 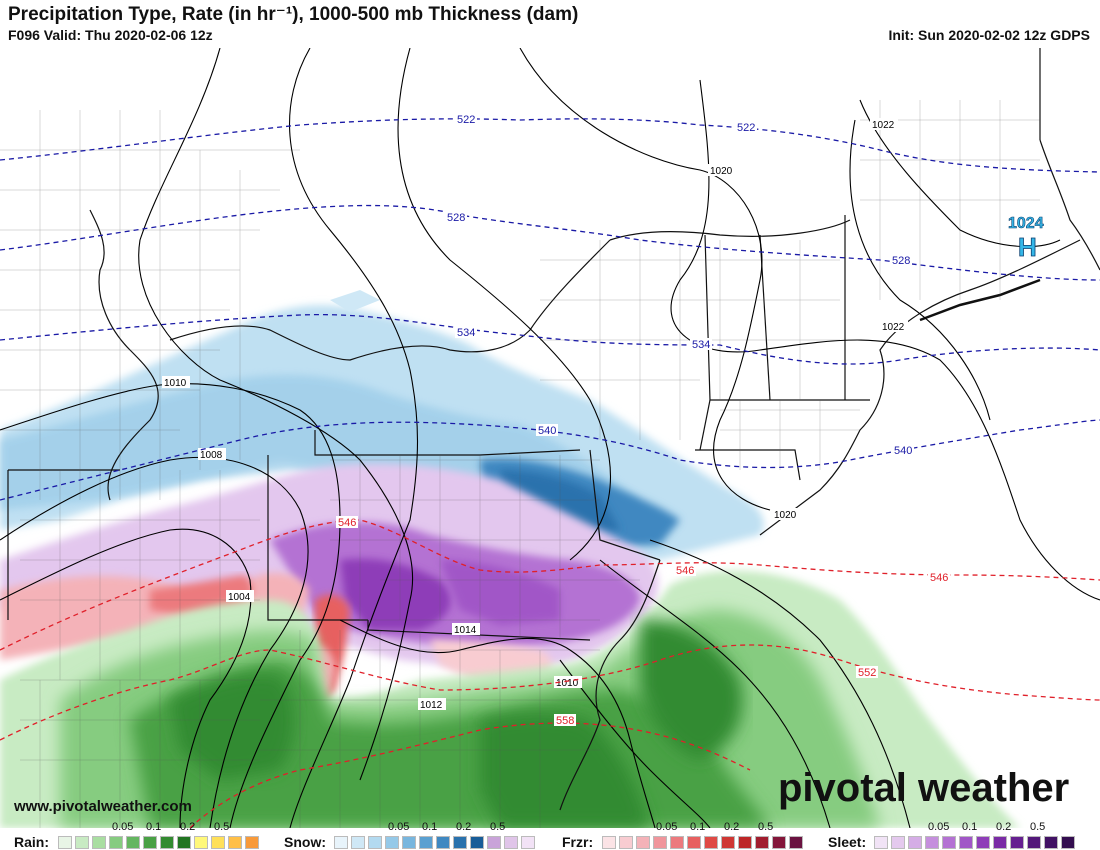 What do you see at coordinates (31, 842) in the screenshot?
I see `legend-rain-label: Rain:` at bounding box center [31, 842].